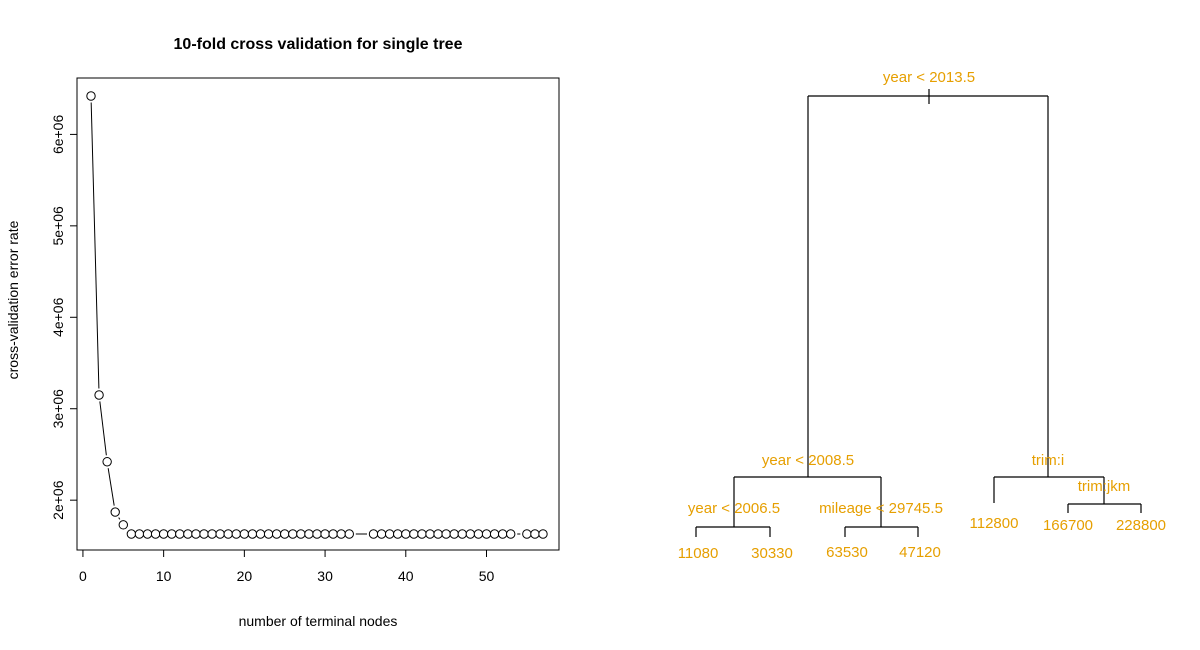 The height and width of the screenshot is (650, 1200). I want to click on split-label-left: year < 2008.5, so click(808, 460).